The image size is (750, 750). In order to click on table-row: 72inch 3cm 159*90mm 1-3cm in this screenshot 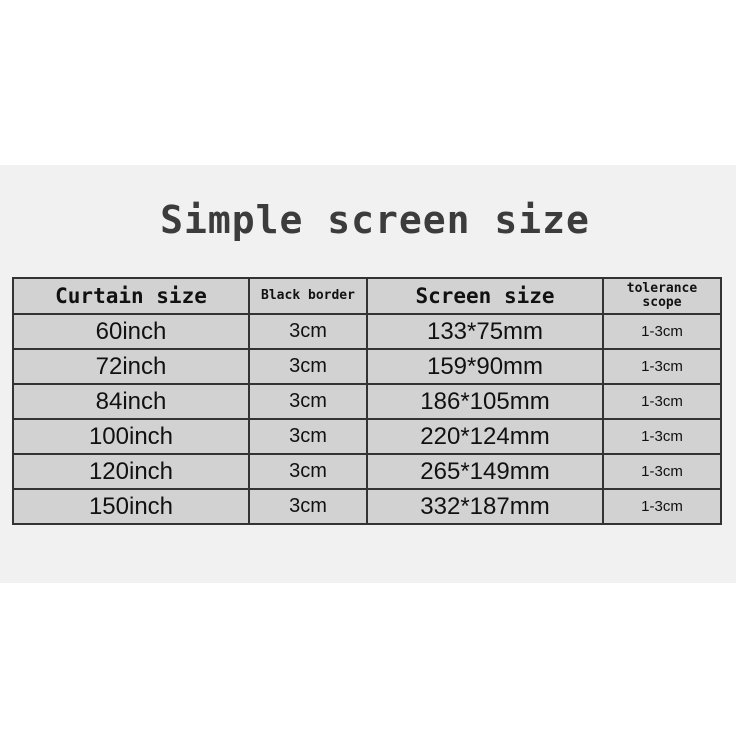, I will do `click(367, 366)`.